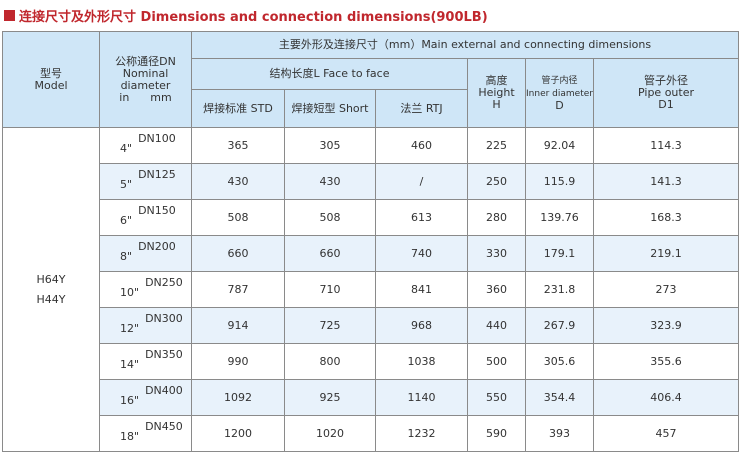  Describe the element at coordinates (496, 145) in the screenshot. I see `height-cell: 225` at that location.